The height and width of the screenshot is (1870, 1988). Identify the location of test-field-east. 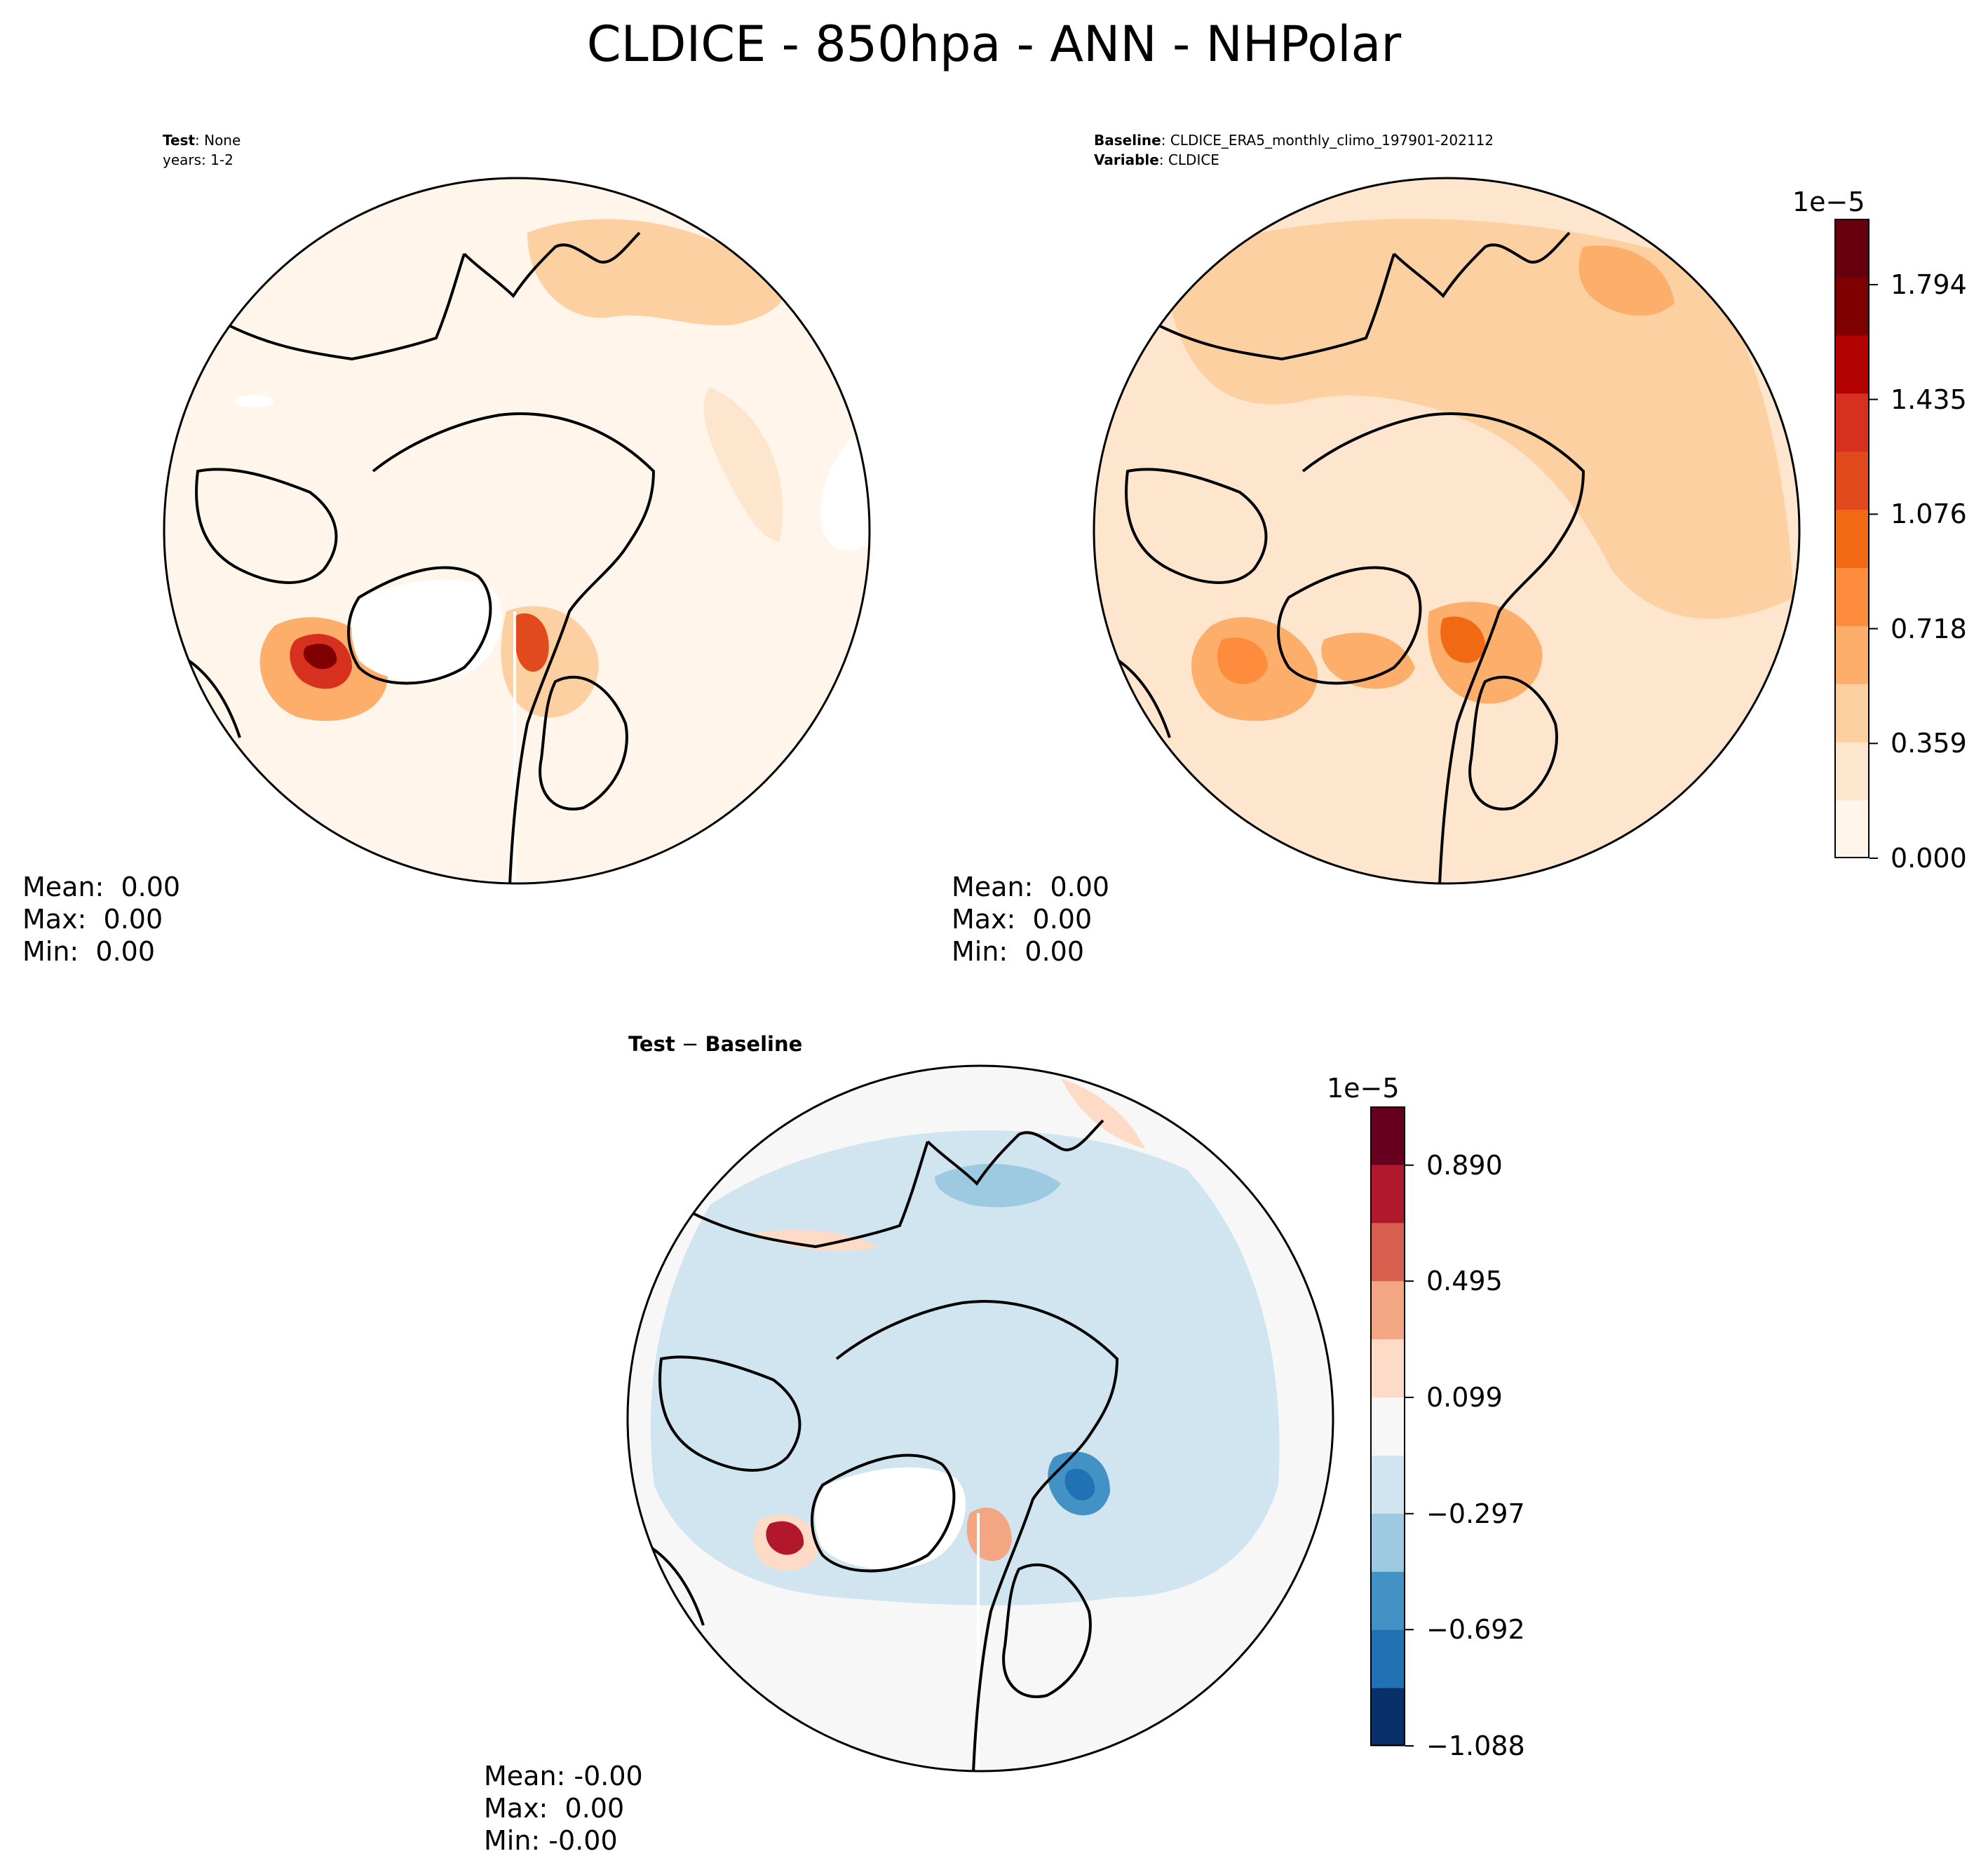
(743, 464).